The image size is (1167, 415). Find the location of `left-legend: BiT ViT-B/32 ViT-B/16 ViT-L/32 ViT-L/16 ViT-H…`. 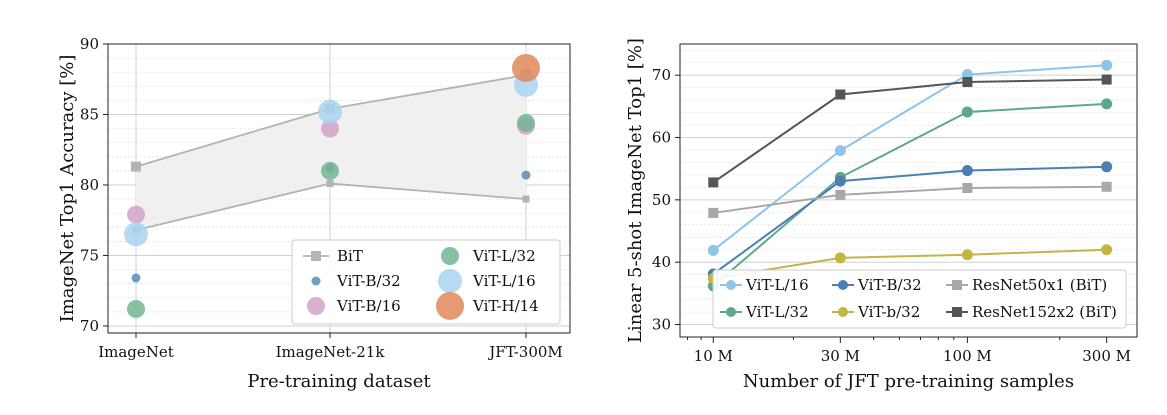

left-legend: BiT ViT-B/32 ViT-B/16 ViT-L/32 ViT-L/16 ViT-H… is located at coordinates (426, 282).